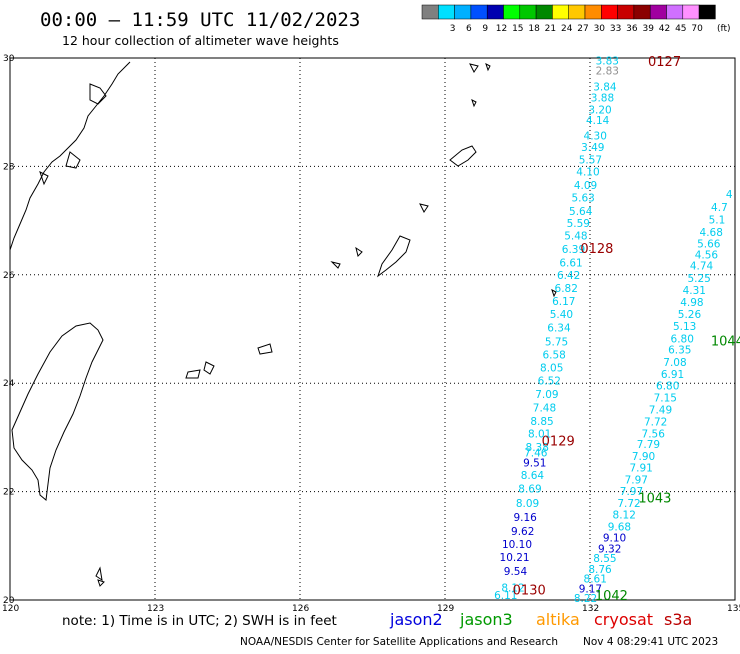 Image resolution: width=740 pixels, height=654 pixels. What do you see at coordinates (697, 29) in the screenshot?
I see `color-scale-label: 70` at bounding box center [697, 29].